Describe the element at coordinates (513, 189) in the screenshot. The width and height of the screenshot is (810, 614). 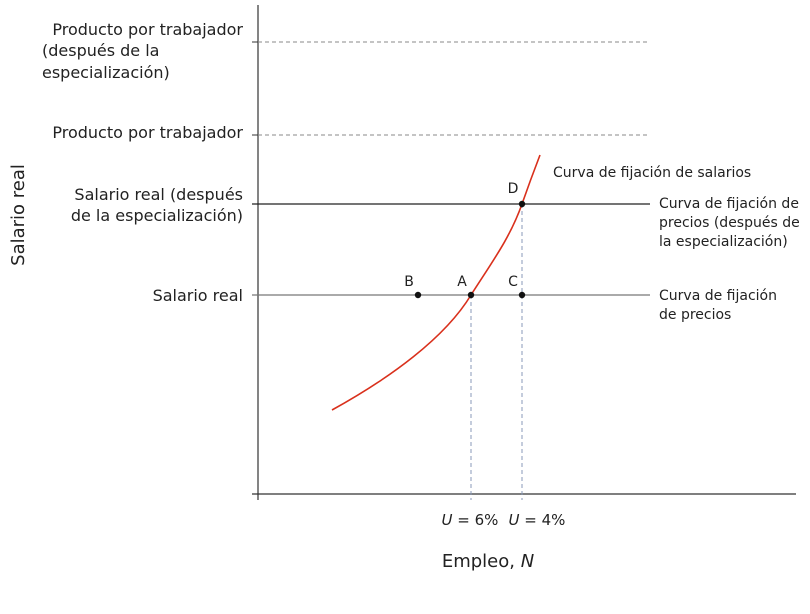
I see `point-label: D` at that location.